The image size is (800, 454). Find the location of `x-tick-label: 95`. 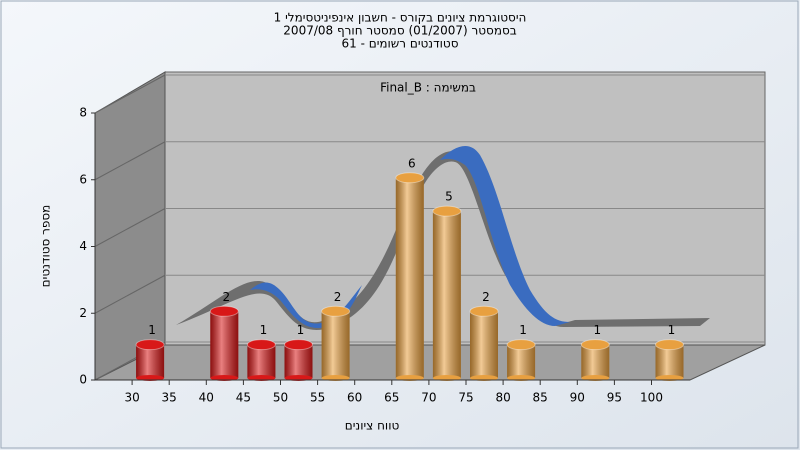

x-tick-label: 95 is located at coordinates (614, 398).